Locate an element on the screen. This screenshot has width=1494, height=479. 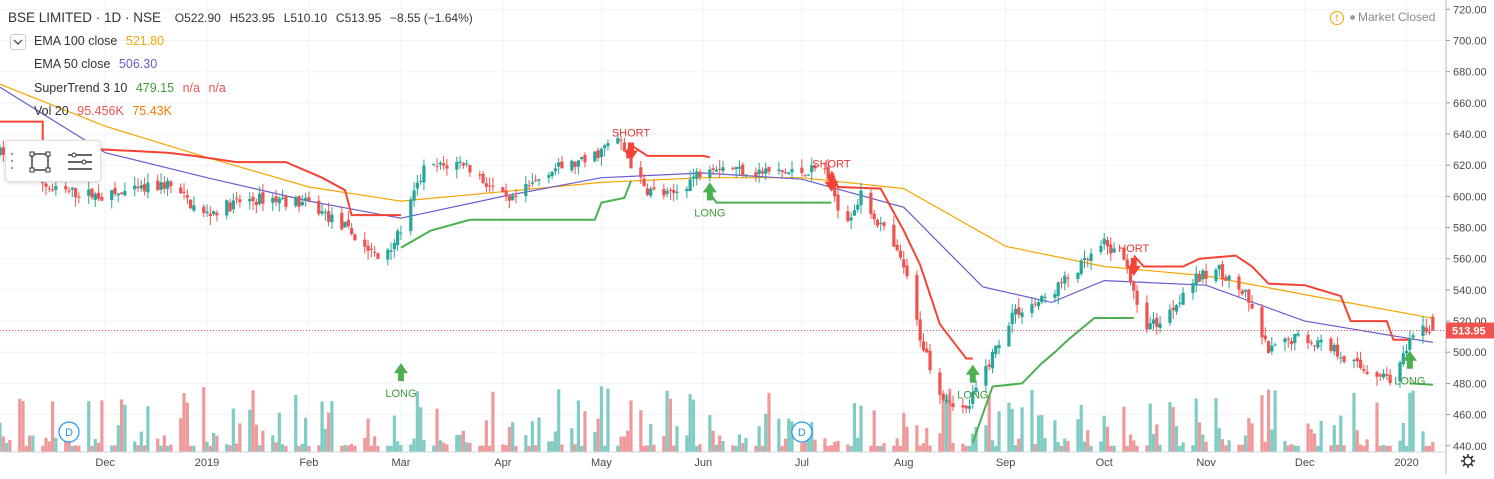
legend-supertrend: SuperTrend 3 10 479.15 n/a n/a is located at coordinates (243, 89).